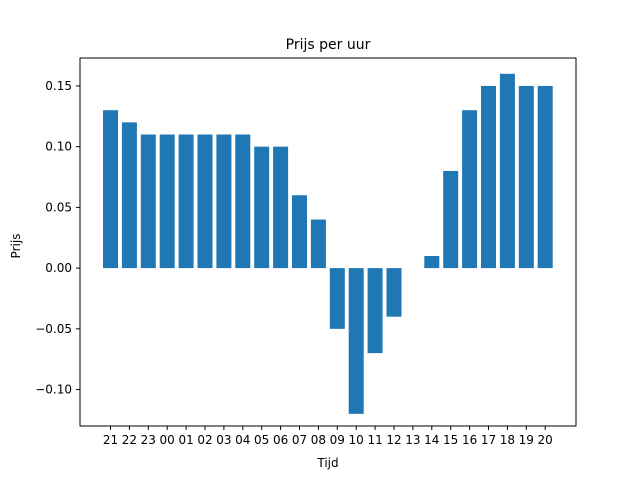  Describe the element at coordinates (148, 440) in the screenshot. I see `x-tick-label: 23` at that location.